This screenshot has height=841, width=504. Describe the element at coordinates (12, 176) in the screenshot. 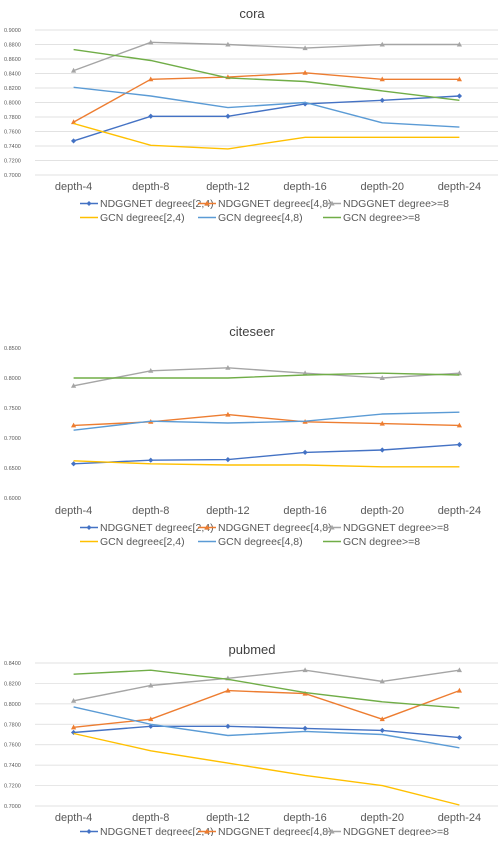

I see `y-tick-label: 0.7000` at that location.